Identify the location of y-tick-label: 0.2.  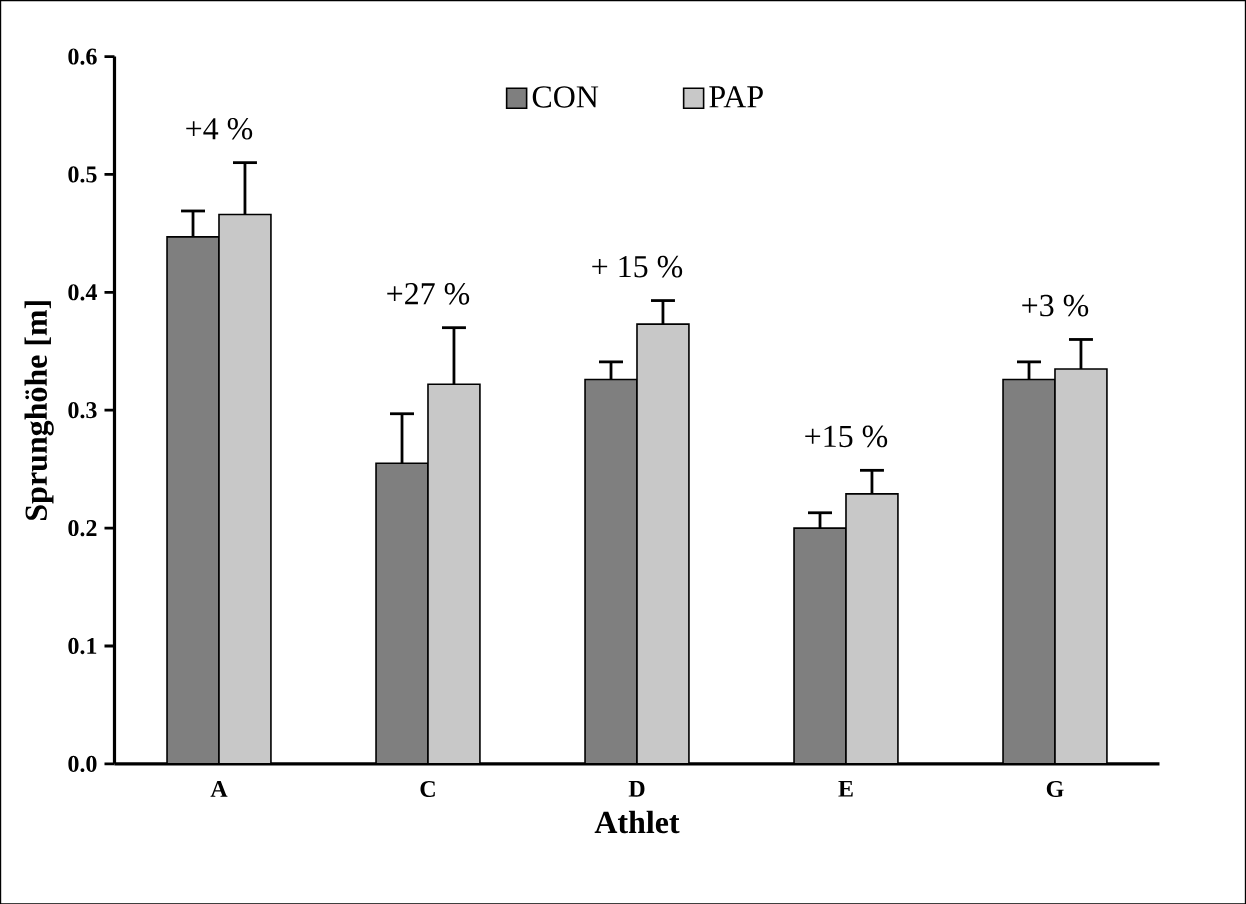
(82, 528).